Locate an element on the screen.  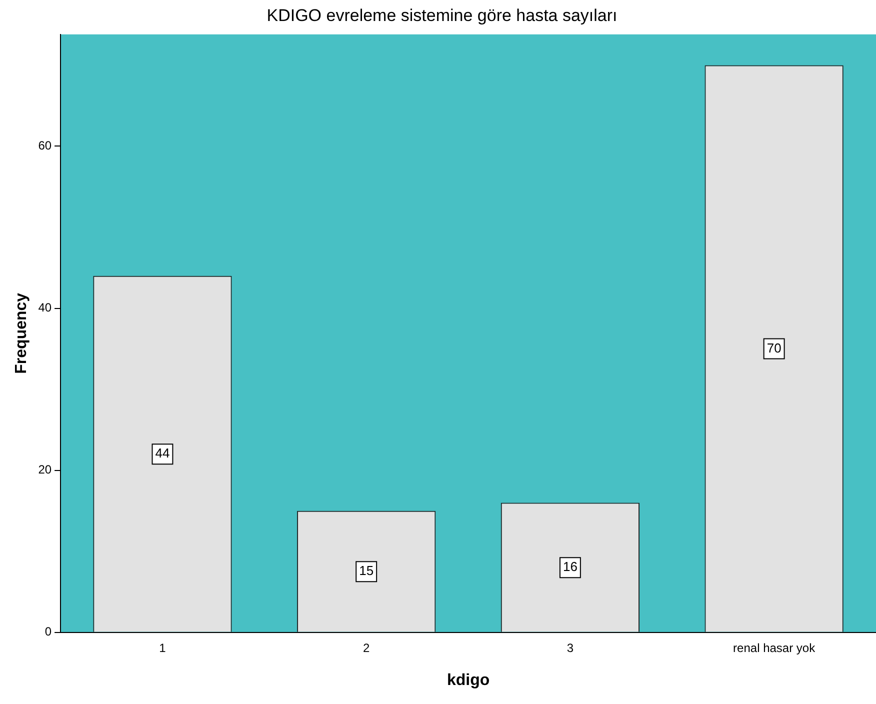
x-axis-title: kdigo is located at coordinates (468, 680).